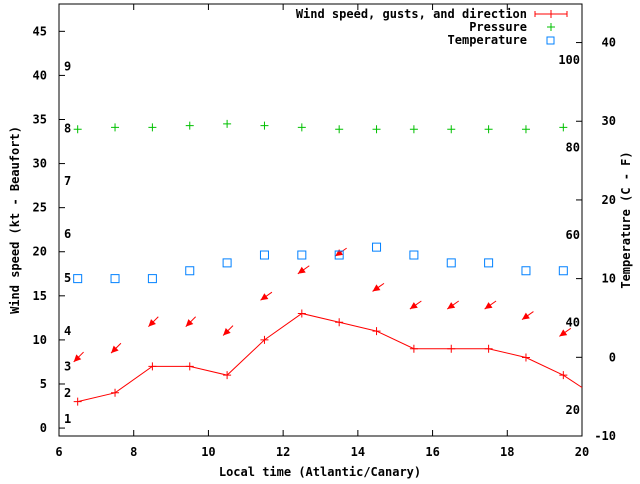  I want to click on wind-speed-line, so click(330, 357).